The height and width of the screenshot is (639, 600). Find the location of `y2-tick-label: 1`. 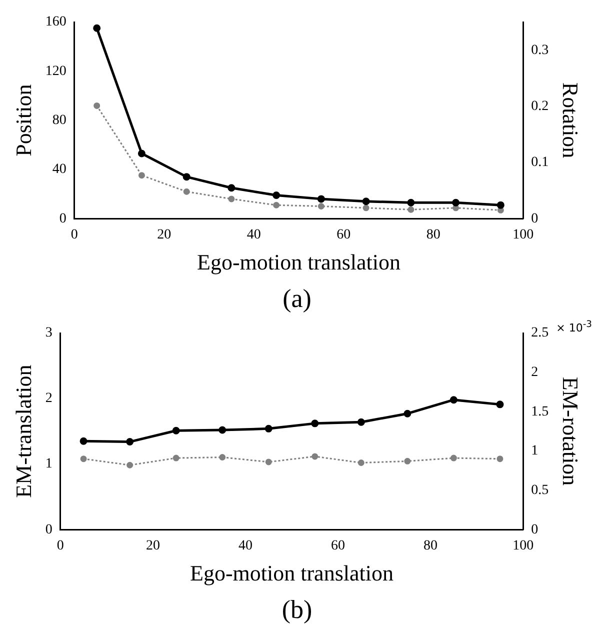

y2-tick-label: 1 is located at coordinates (534, 451).